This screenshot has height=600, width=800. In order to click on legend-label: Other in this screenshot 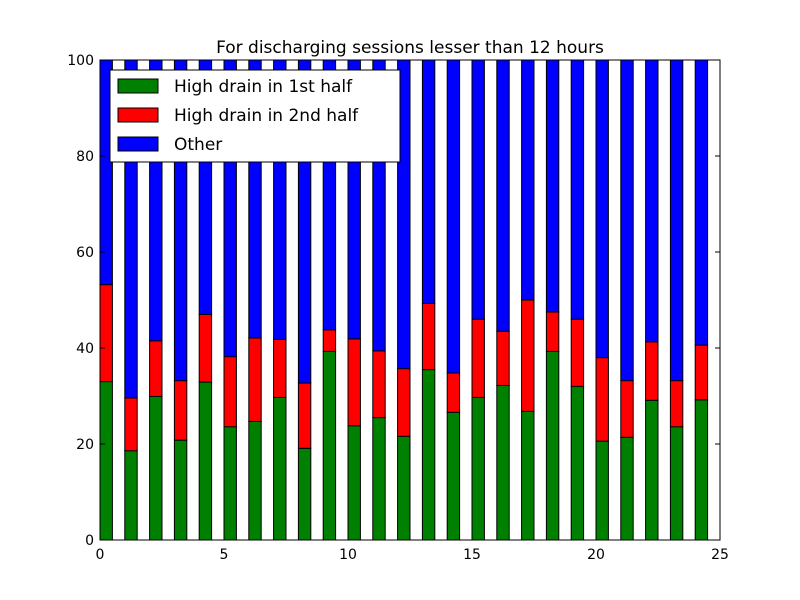, I will do `click(198, 145)`.